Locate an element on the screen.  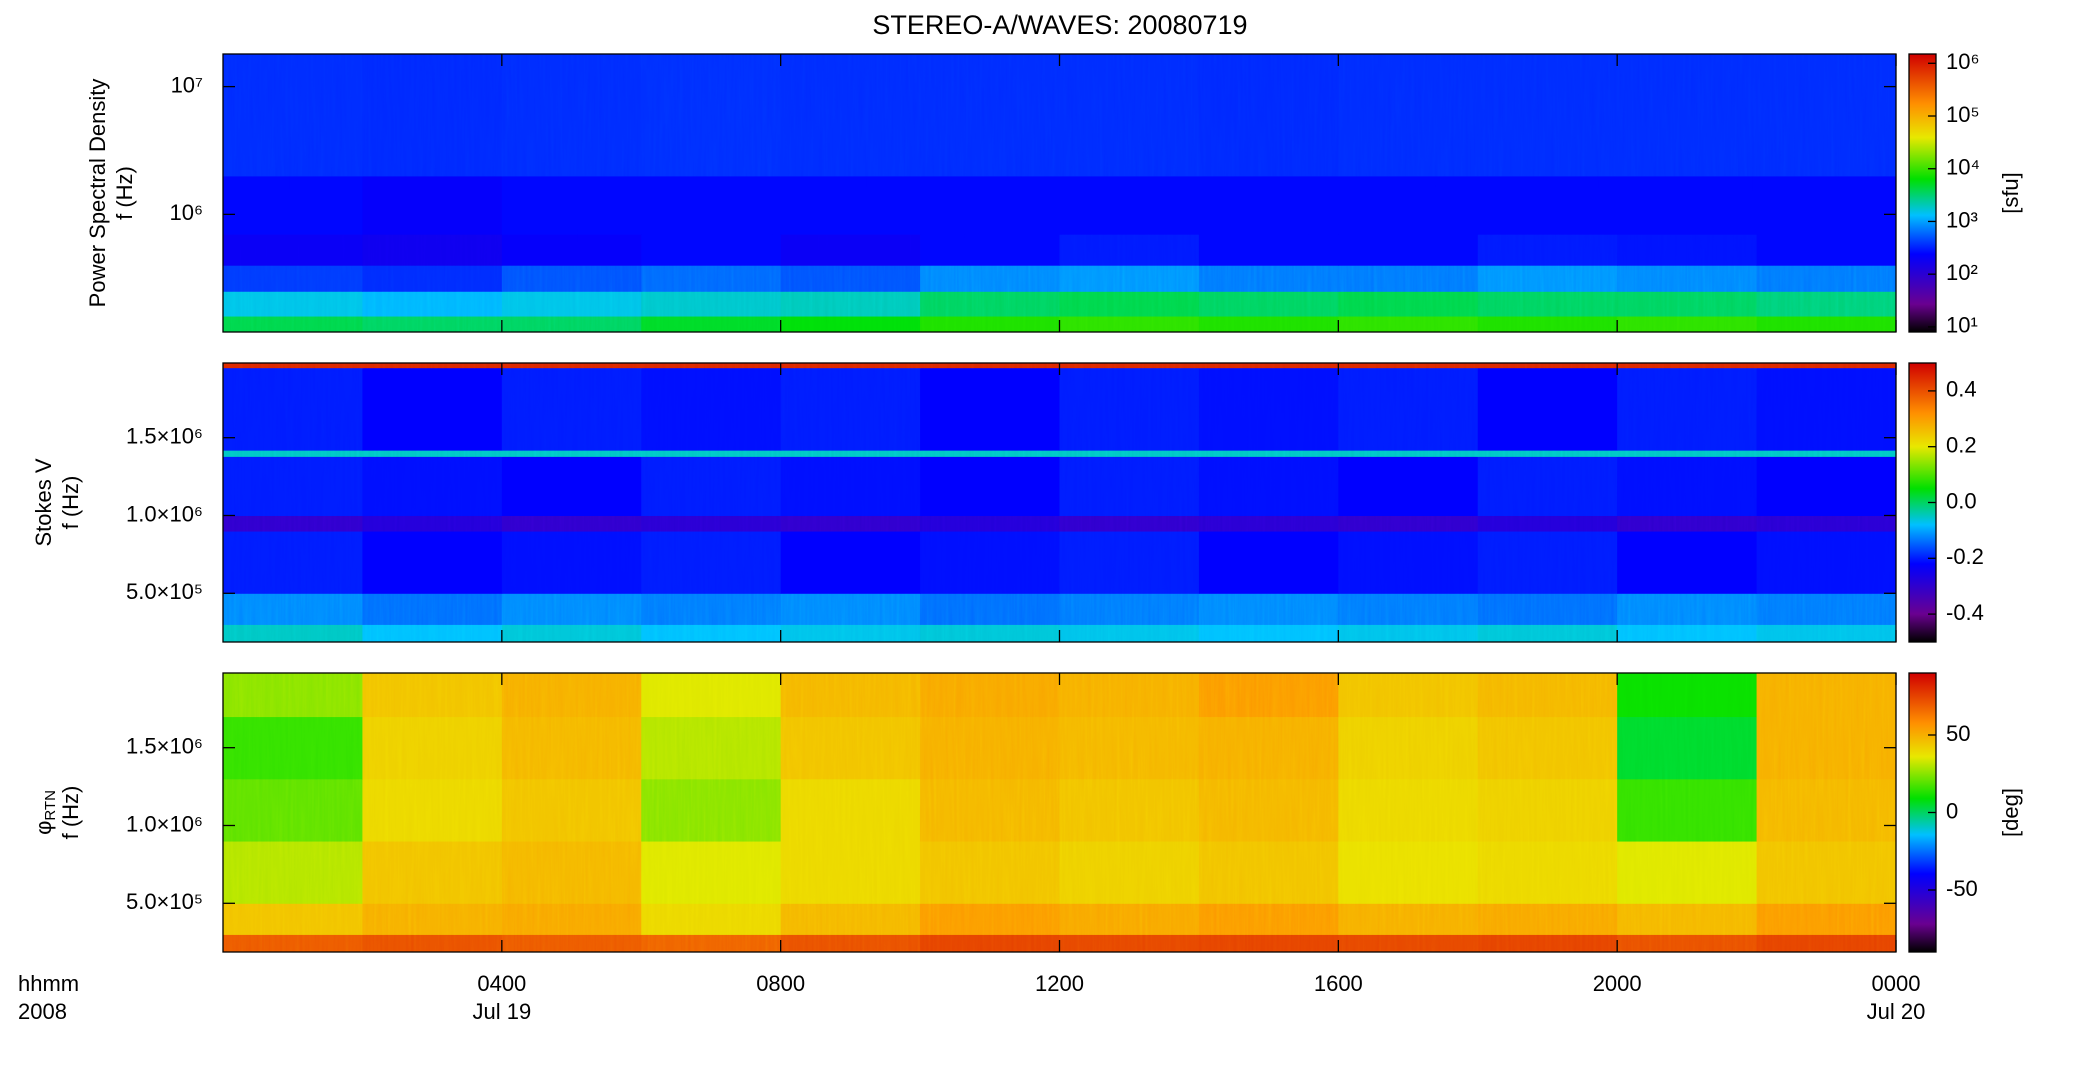
colorbar-tick-label: 10⁵ is located at coordinates (1963, 114).